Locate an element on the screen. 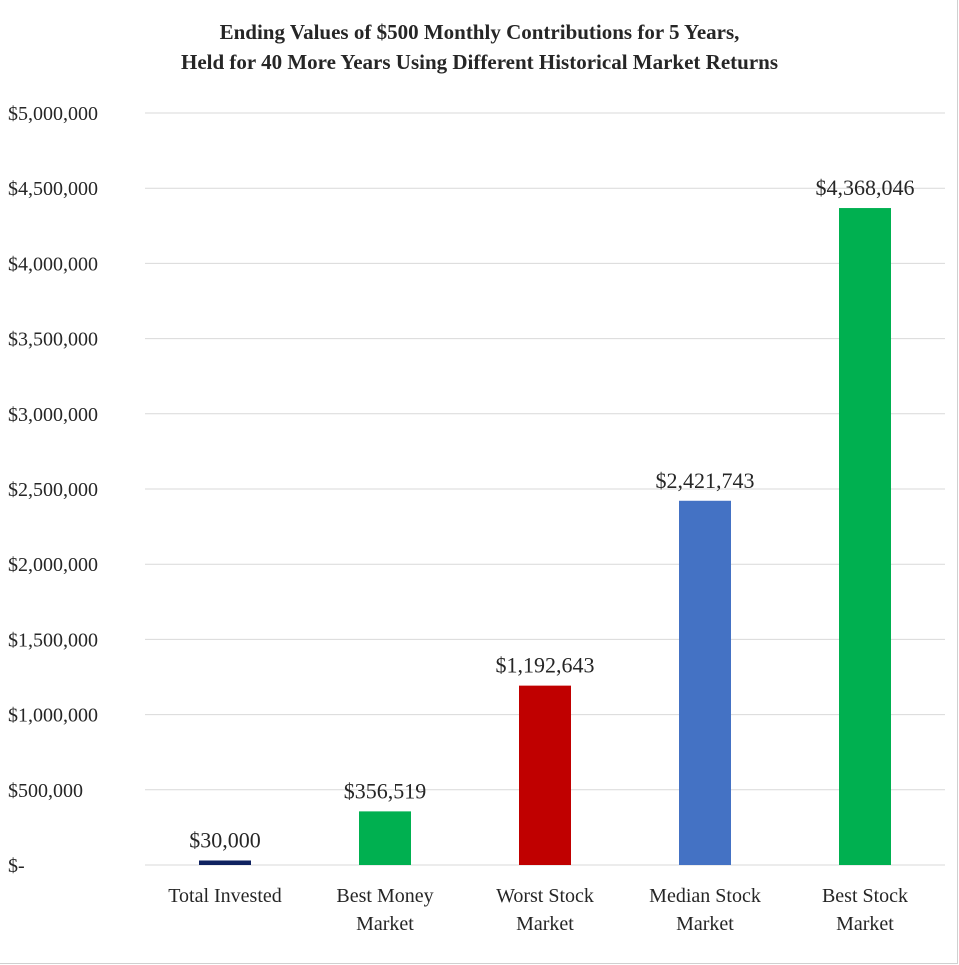  data-label: $1,192,643 is located at coordinates (545, 665).